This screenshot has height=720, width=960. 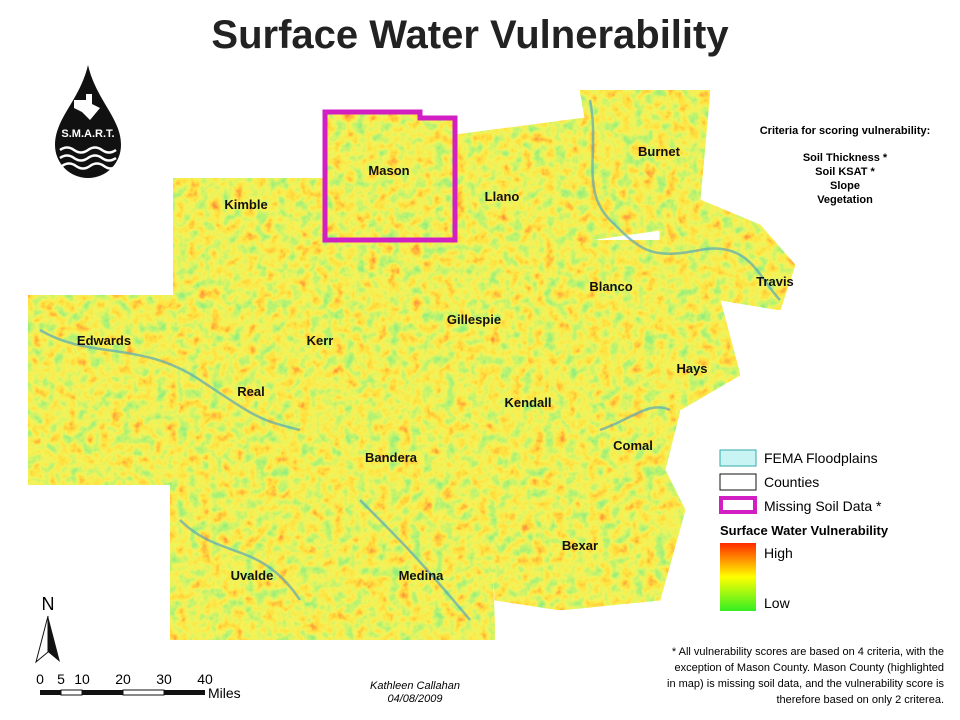 I want to click on county-label: Uvalde, so click(x=252, y=575).